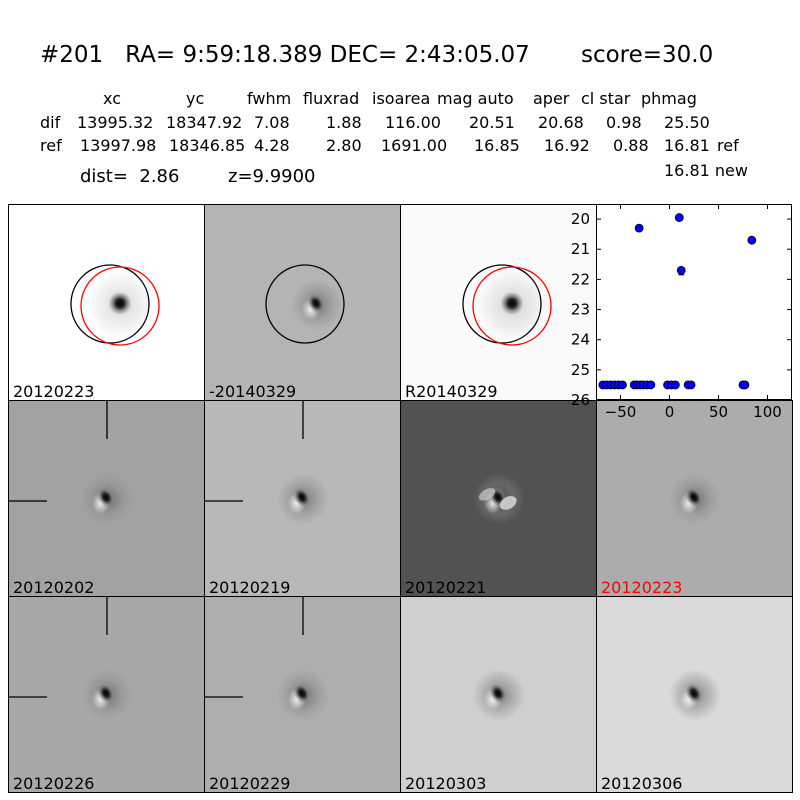 This screenshot has width=800, height=800. I want to click on ref-phmag: 16.81, so click(687, 145).